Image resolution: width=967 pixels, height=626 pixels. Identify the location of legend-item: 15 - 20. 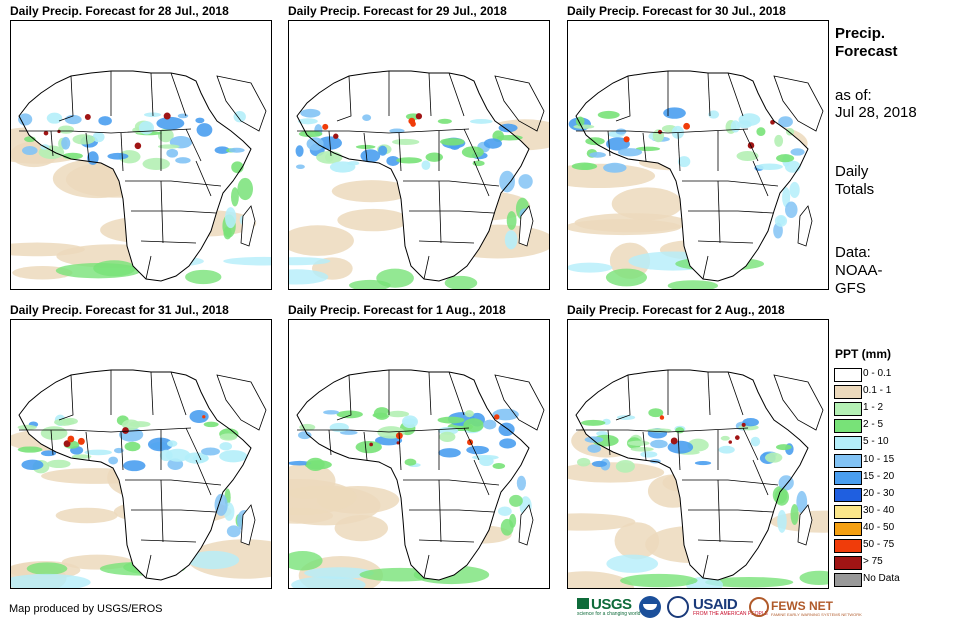
(894, 477).